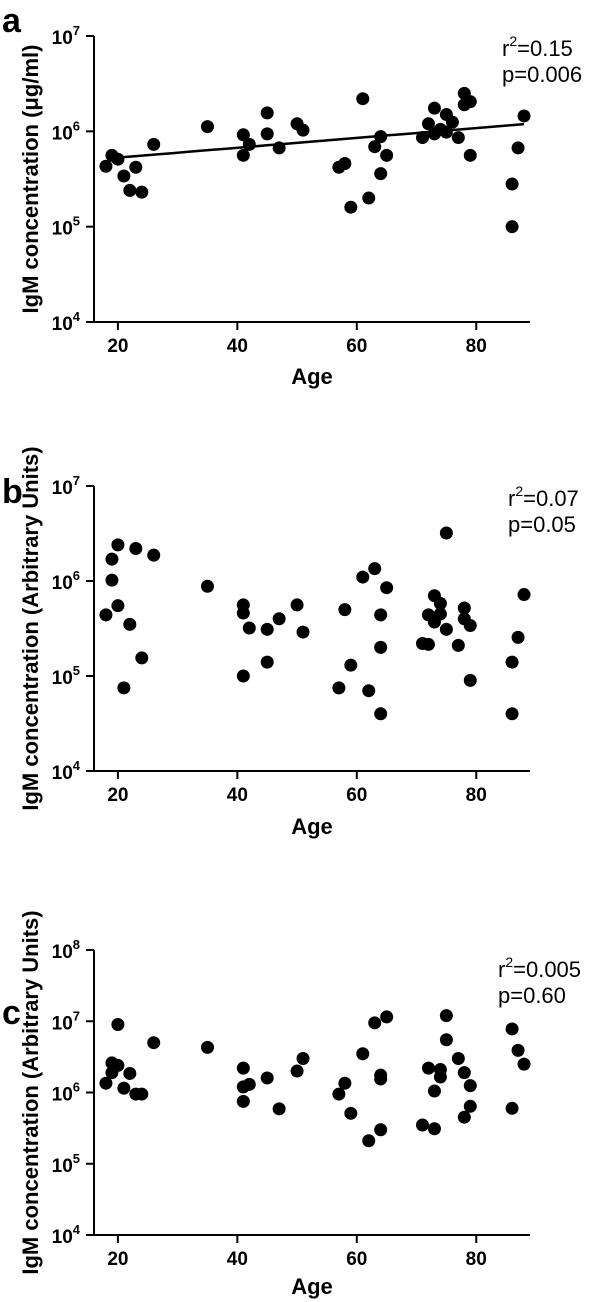  Describe the element at coordinates (476, 1259) in the screenshot. I see `x-tick-label: 80` at that location.